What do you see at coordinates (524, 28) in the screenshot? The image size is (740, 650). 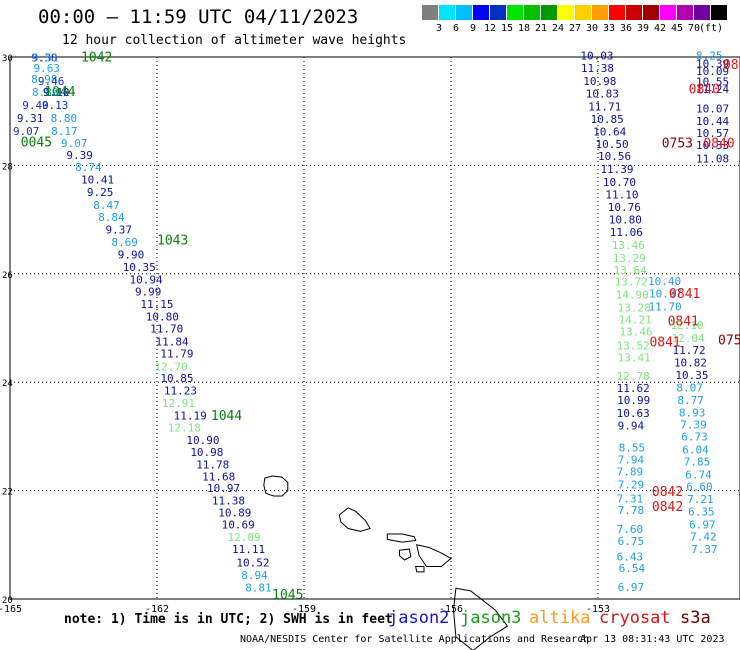 I see `color-scale-label: 18` at bounding box center [524, 28].